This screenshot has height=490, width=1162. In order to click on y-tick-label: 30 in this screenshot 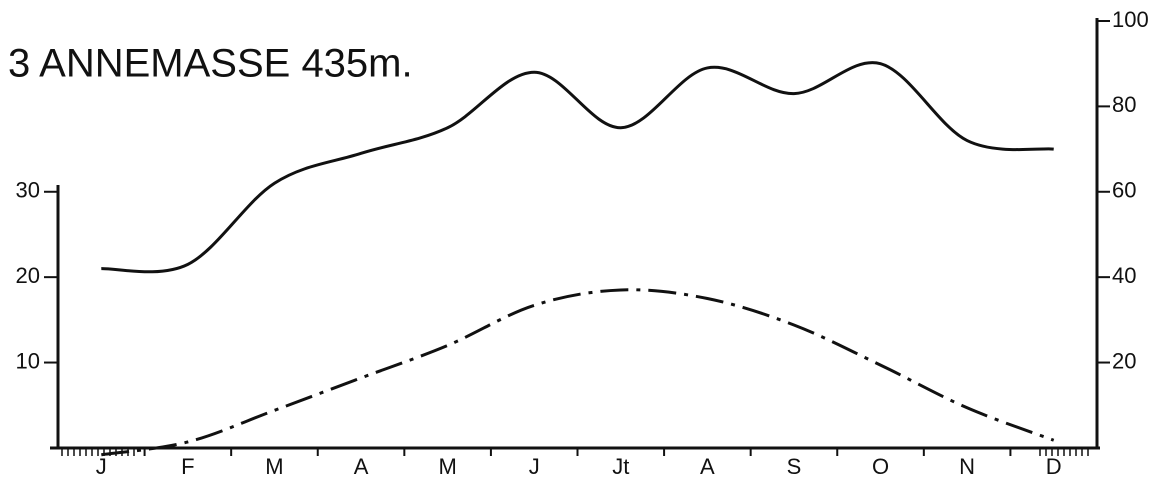, I will do `click(28, 190)`.